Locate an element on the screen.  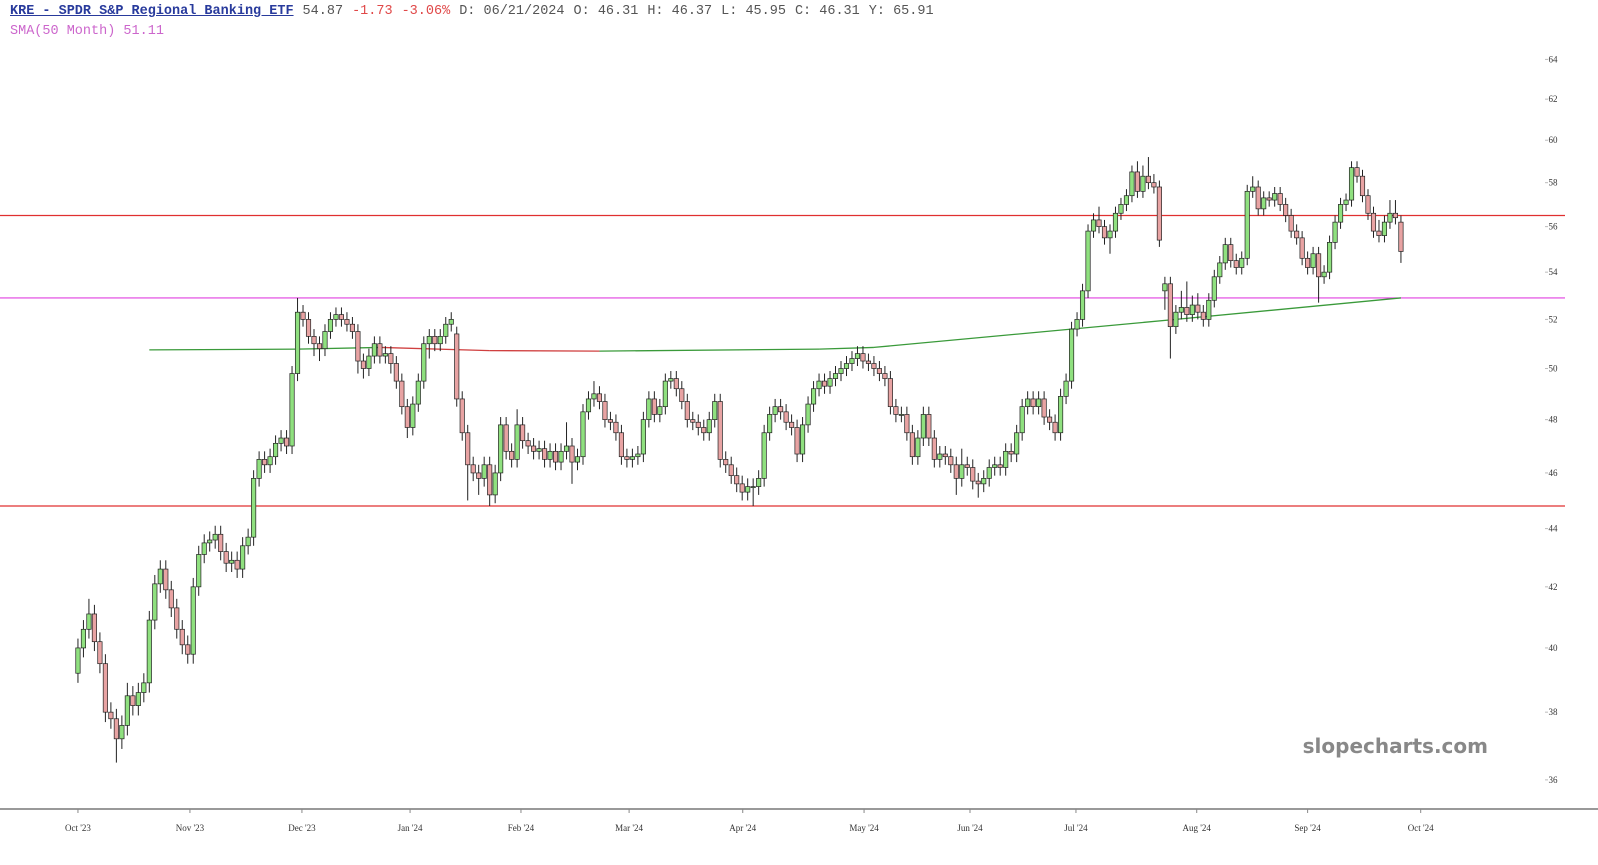
quote-field: -1.73 is located at coordinates (372, 11).